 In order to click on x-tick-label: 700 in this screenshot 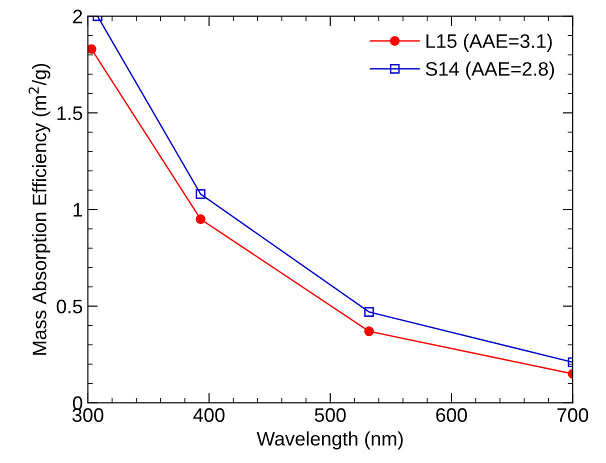, I will do `click(572, 415)`.